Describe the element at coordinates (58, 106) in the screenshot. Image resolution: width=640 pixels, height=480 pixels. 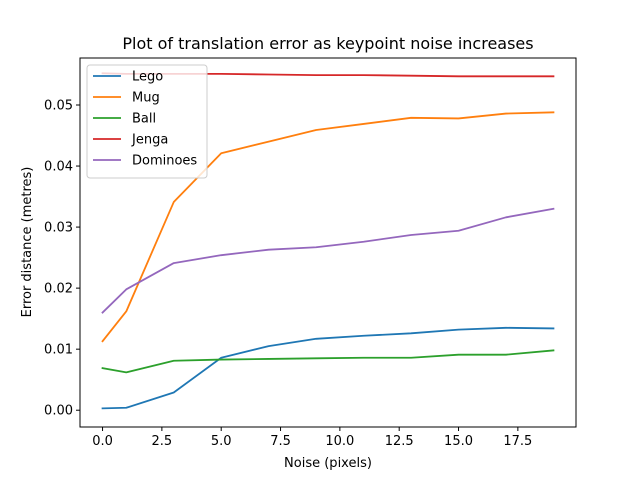
I see `y-tick-label: 0.05` at that location.